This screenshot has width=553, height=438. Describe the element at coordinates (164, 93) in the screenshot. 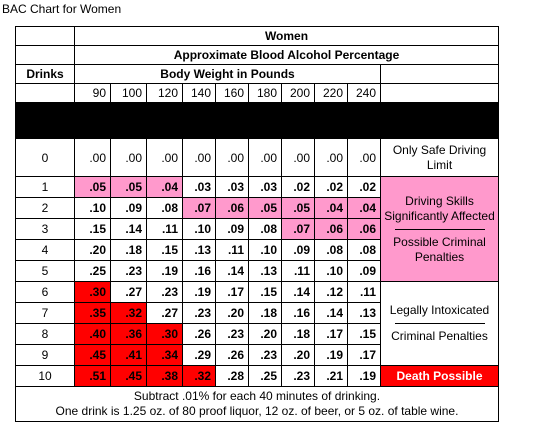

I see `weight-label: 120` at that location.